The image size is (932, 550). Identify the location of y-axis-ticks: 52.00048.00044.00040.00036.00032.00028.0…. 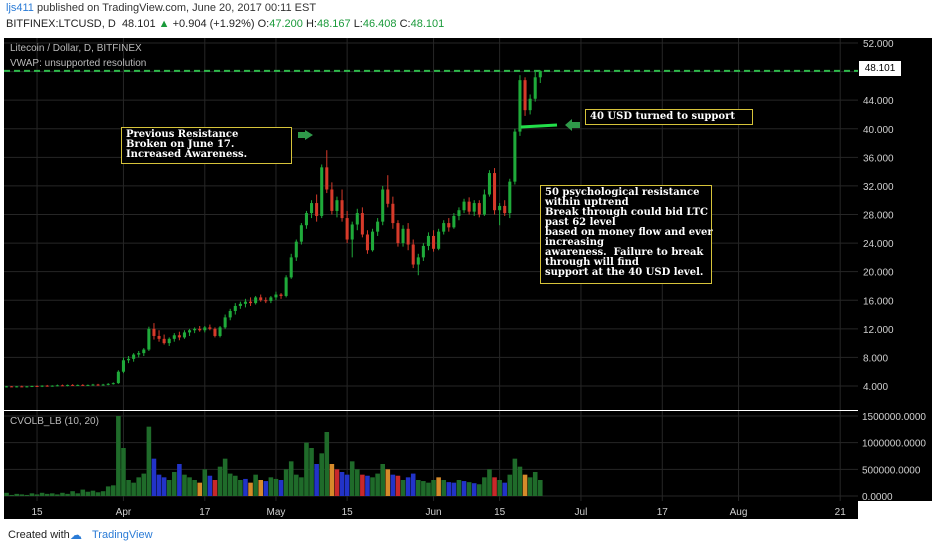
(878, 216).